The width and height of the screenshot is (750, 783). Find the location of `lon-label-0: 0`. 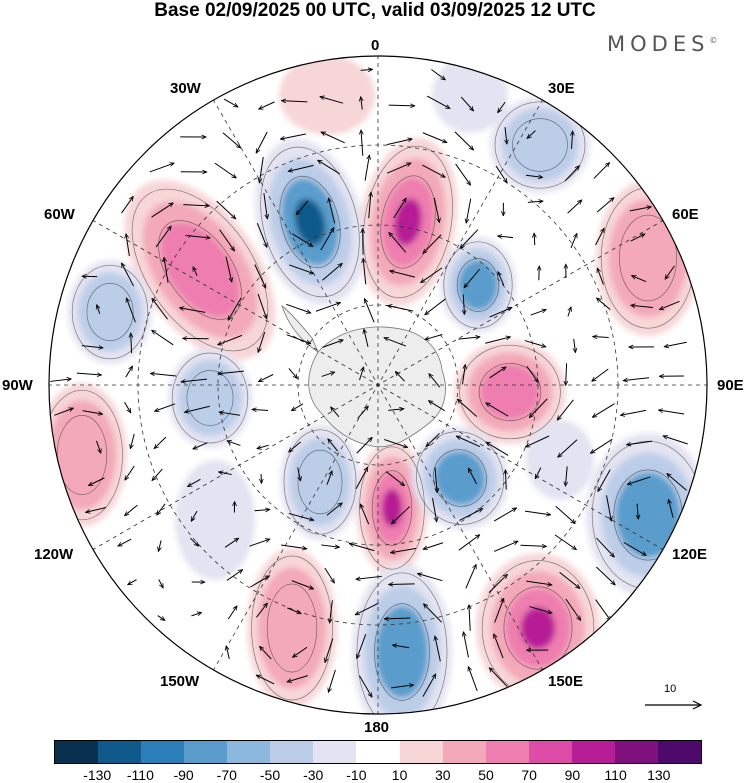

lon-label-0: 0 is located at coordinates (375, 45).